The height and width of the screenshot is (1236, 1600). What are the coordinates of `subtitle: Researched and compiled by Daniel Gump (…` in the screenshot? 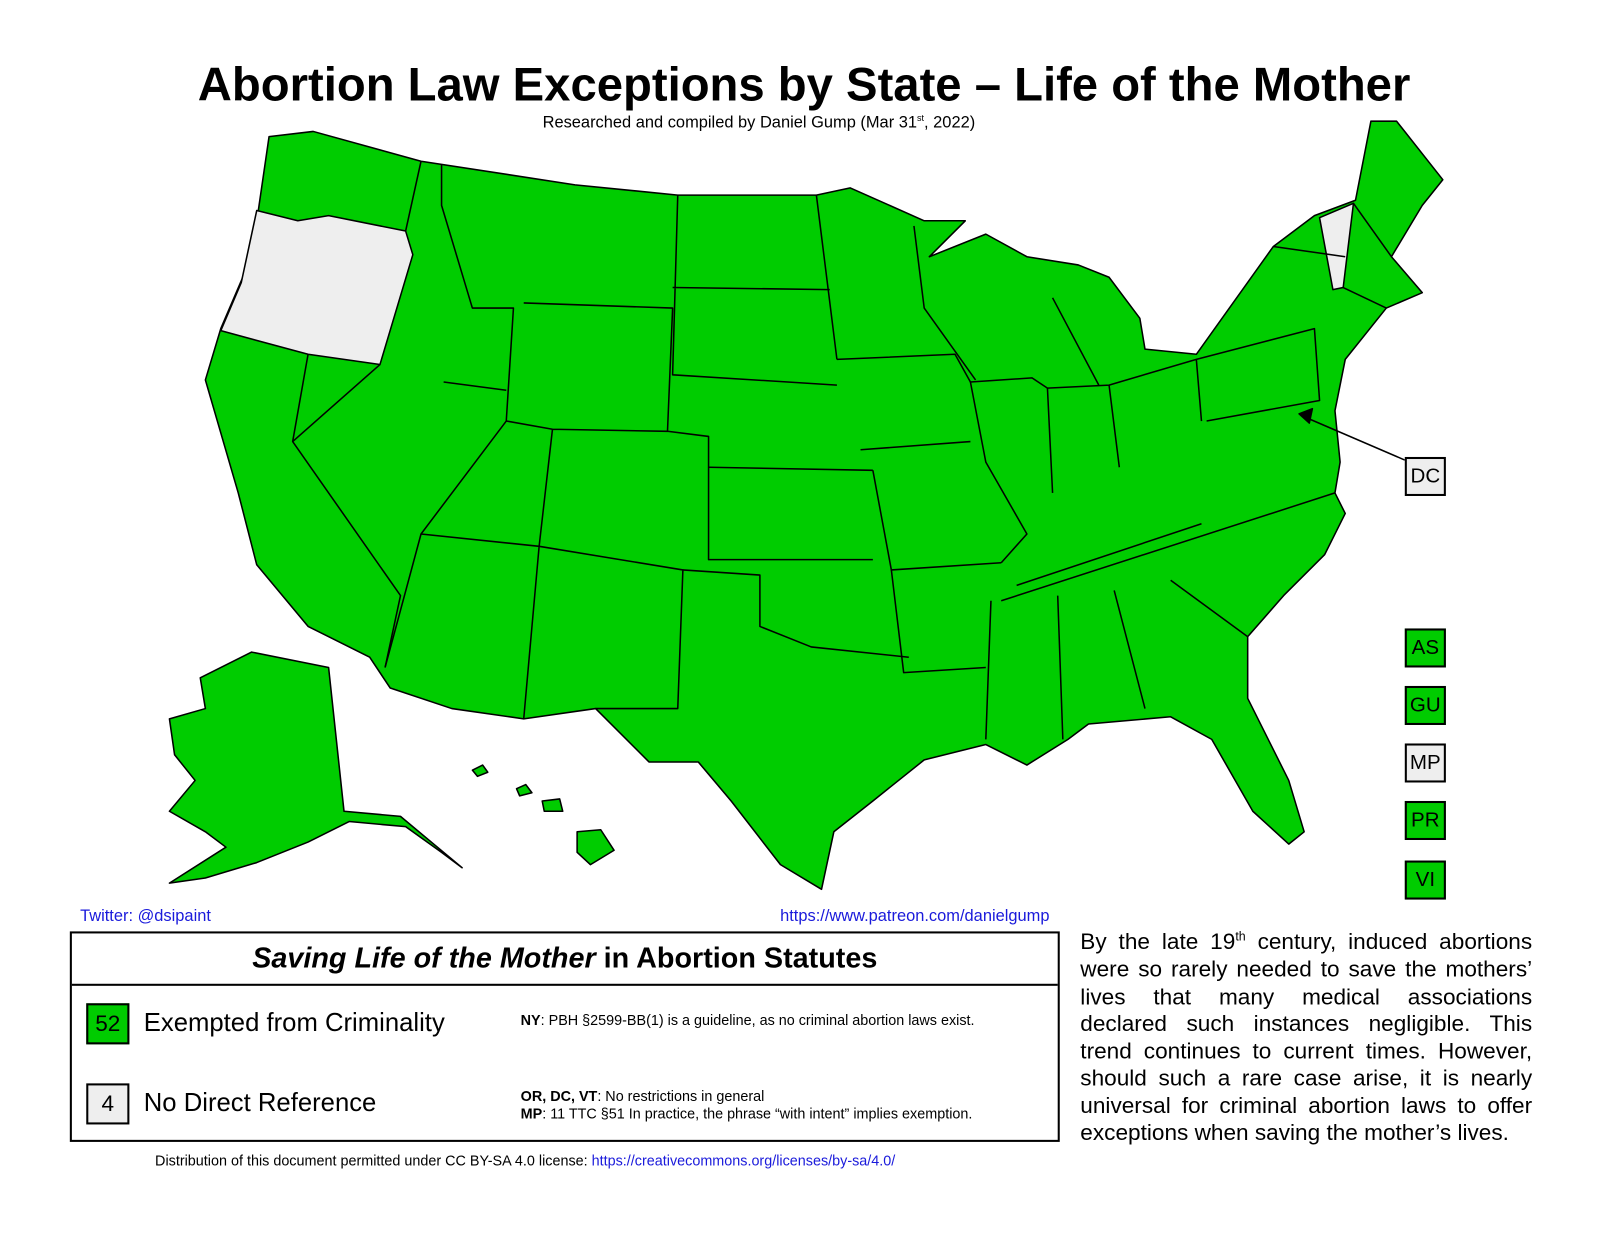 It's located at (759, 123).